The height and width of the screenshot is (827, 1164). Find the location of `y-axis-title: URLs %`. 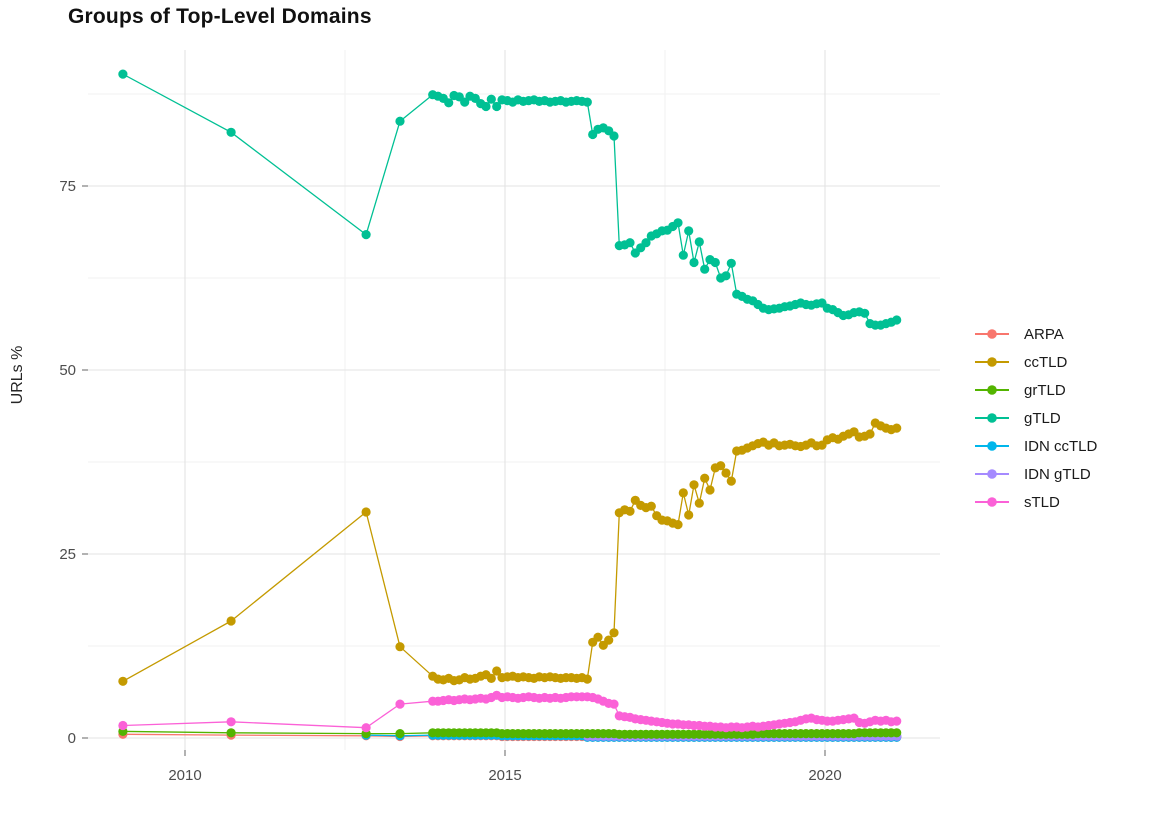

y-axis-title: URLs % is located at coordinates (17, 375).